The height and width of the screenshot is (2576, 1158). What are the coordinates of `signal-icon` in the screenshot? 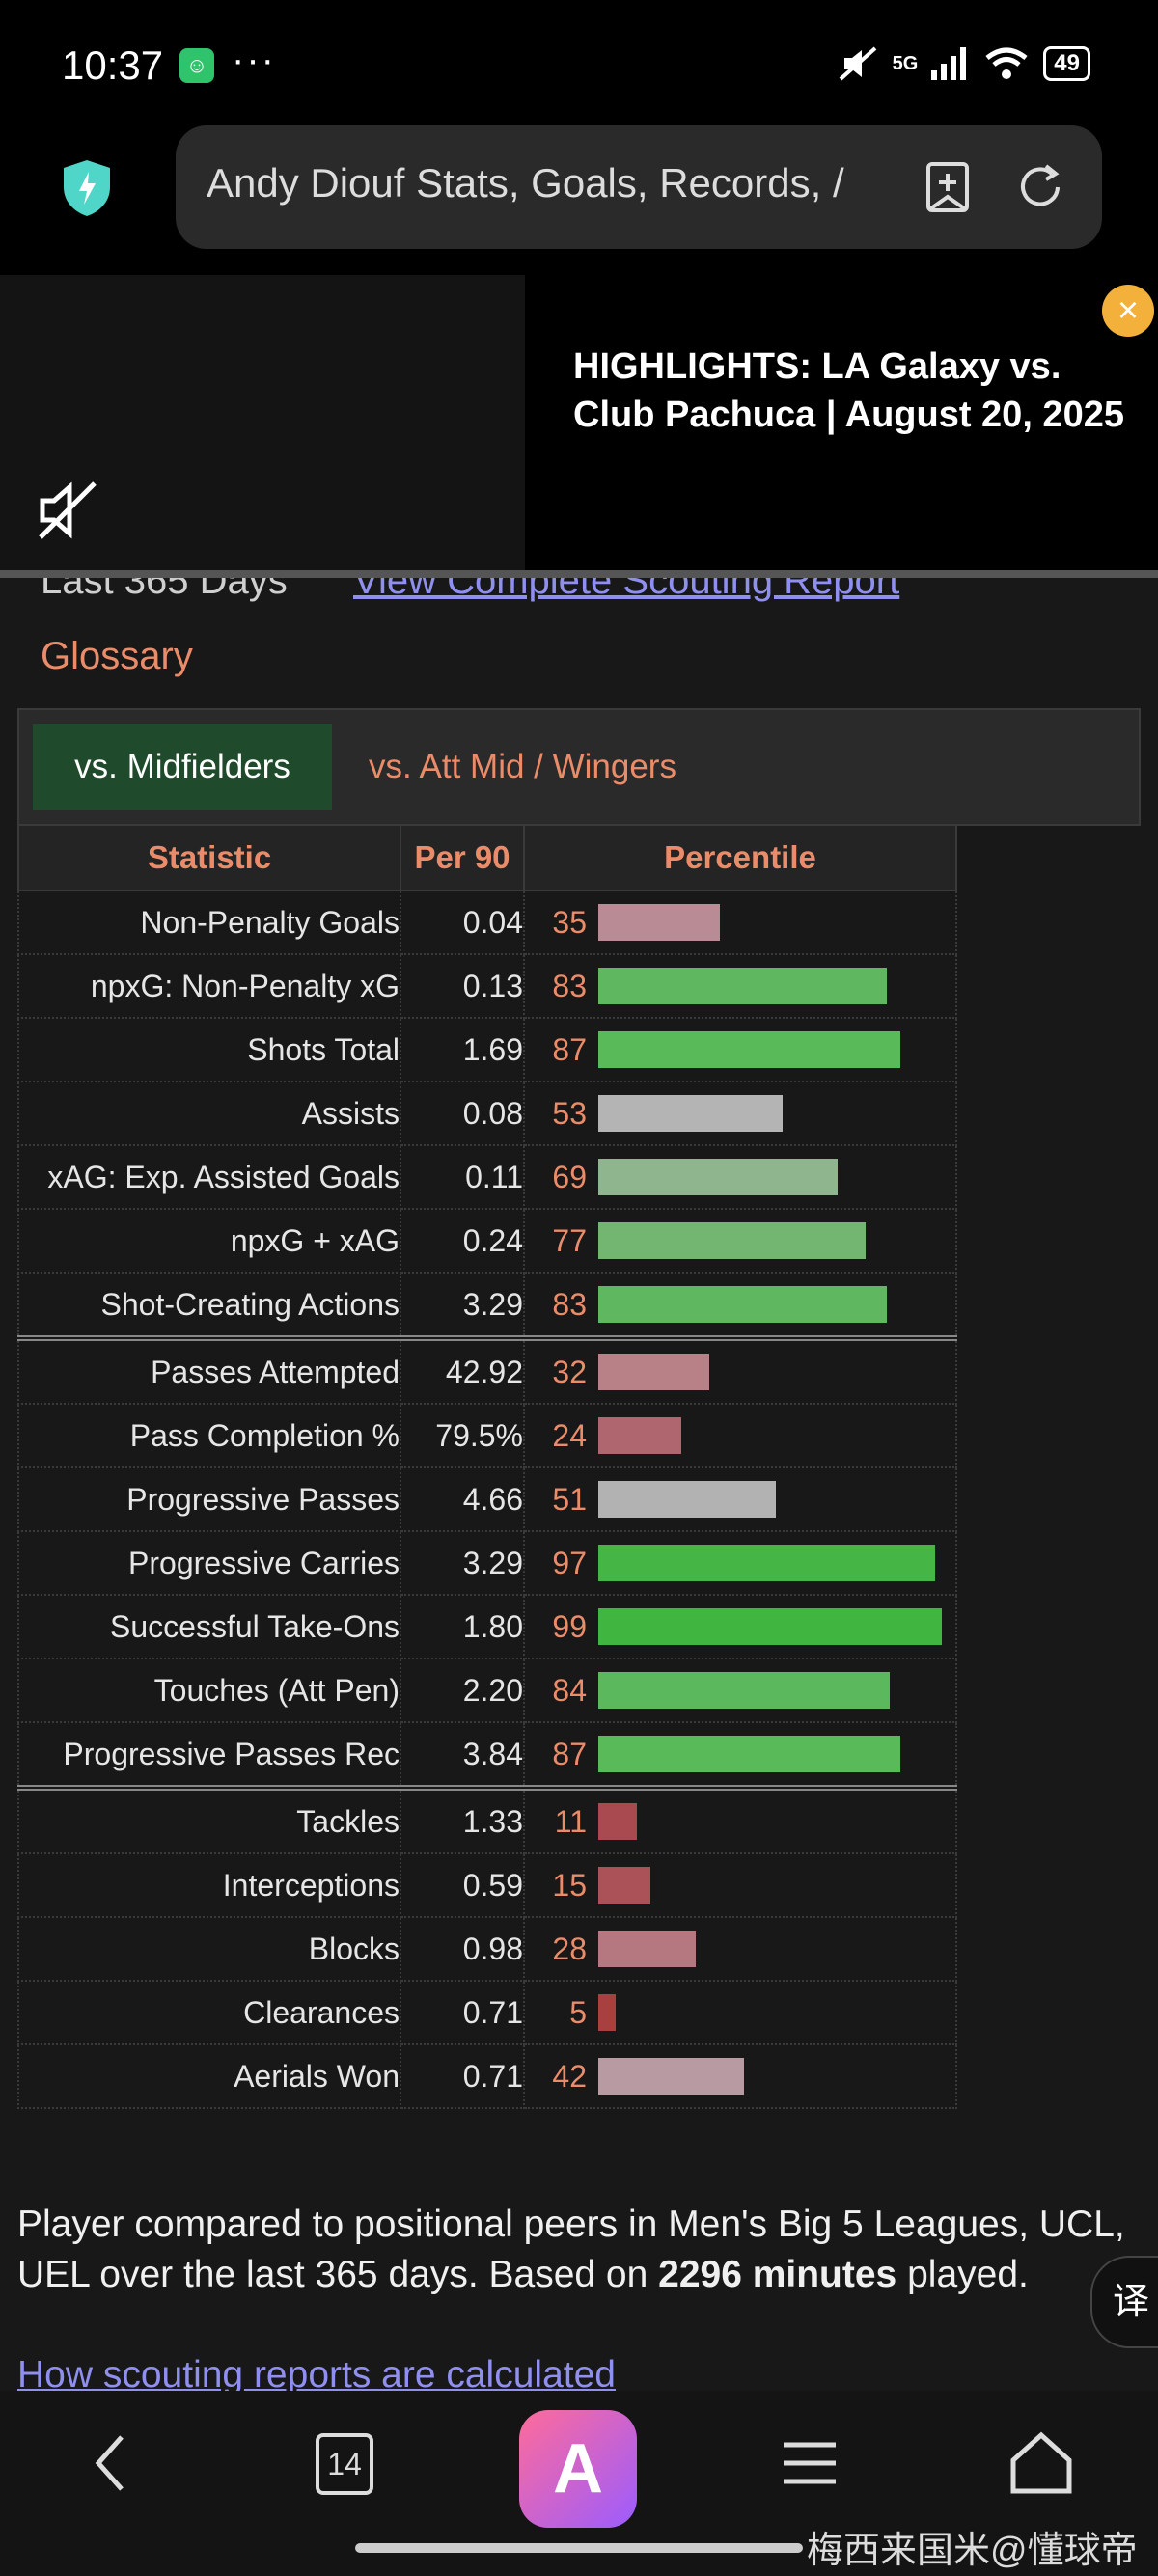 It's located at (949, 64).